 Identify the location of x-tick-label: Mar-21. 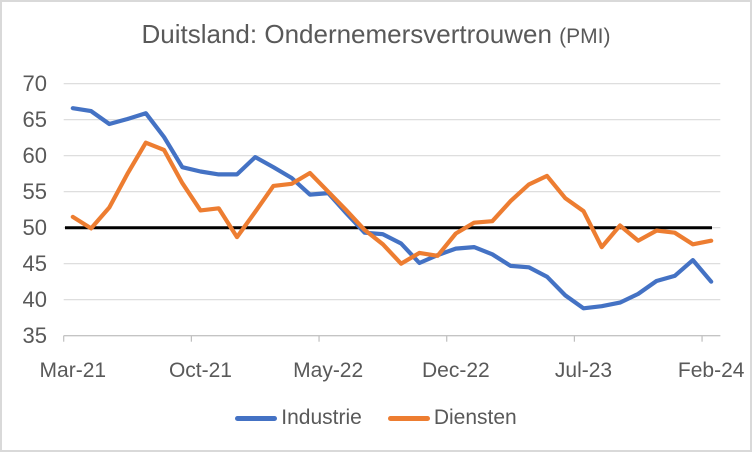
(73, 370).